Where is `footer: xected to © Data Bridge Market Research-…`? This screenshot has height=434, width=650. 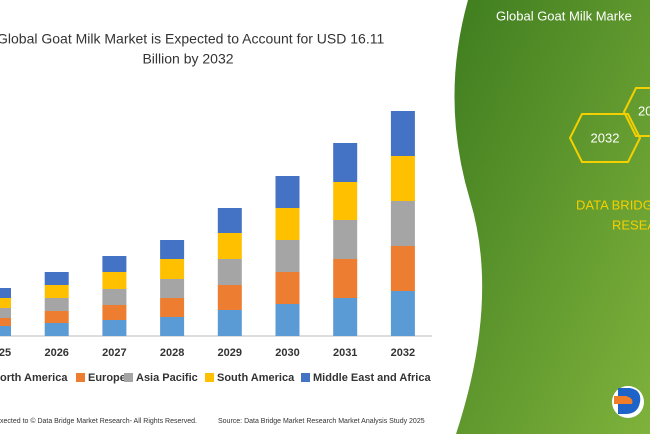
footer: xected to © Data Bridge Market Research-… is located at coordinates (98, 421).